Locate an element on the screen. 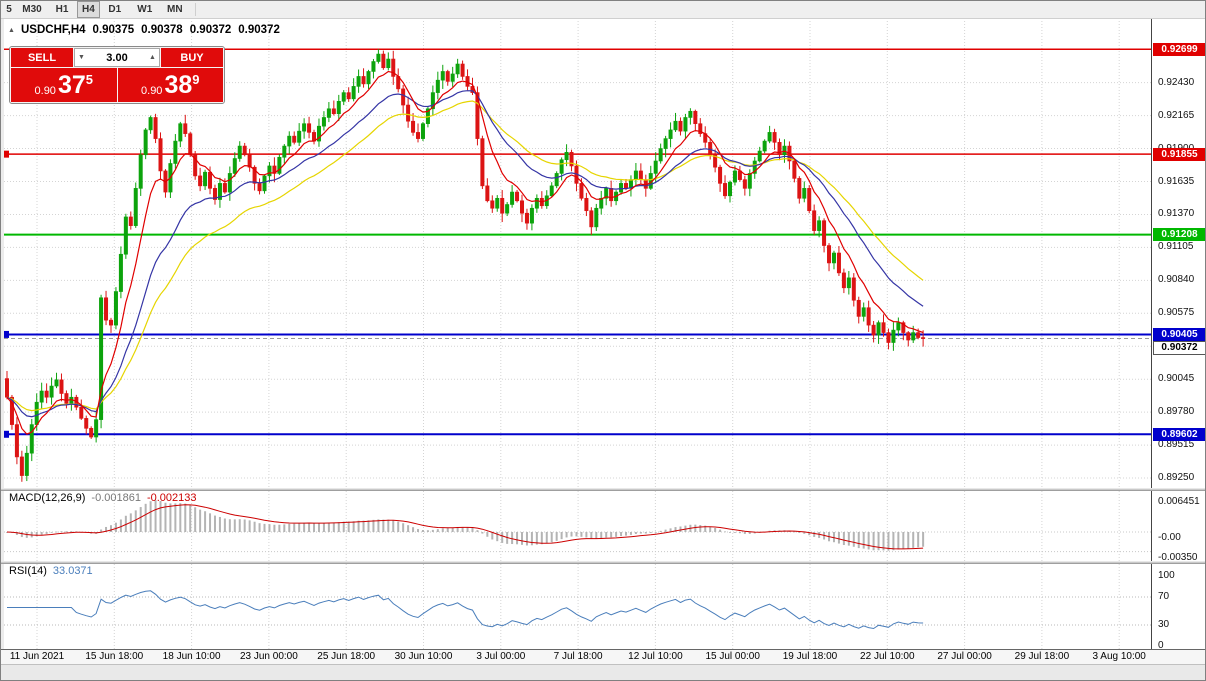 Image resolution: width=1206 pixels, height=681 pixels. price-line-badge: 0.89602 is located at coordinates (1179, 434).